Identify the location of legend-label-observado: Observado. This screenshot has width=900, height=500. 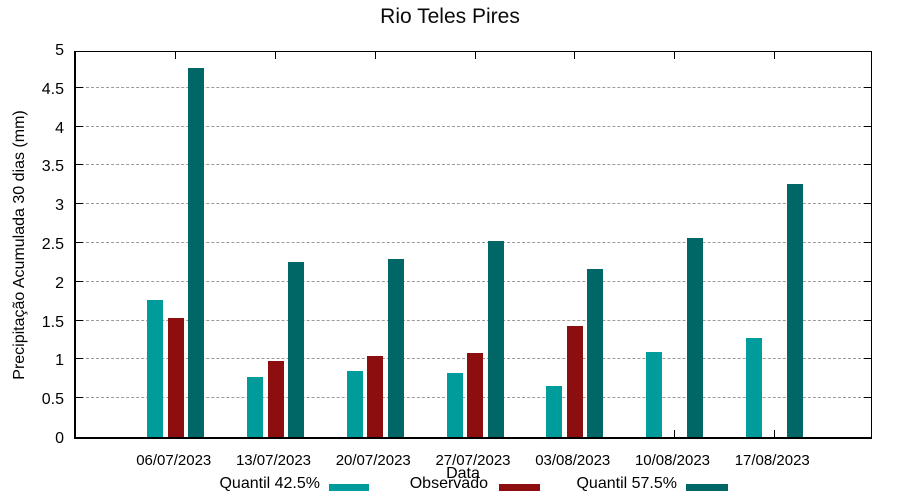
(448, 483).